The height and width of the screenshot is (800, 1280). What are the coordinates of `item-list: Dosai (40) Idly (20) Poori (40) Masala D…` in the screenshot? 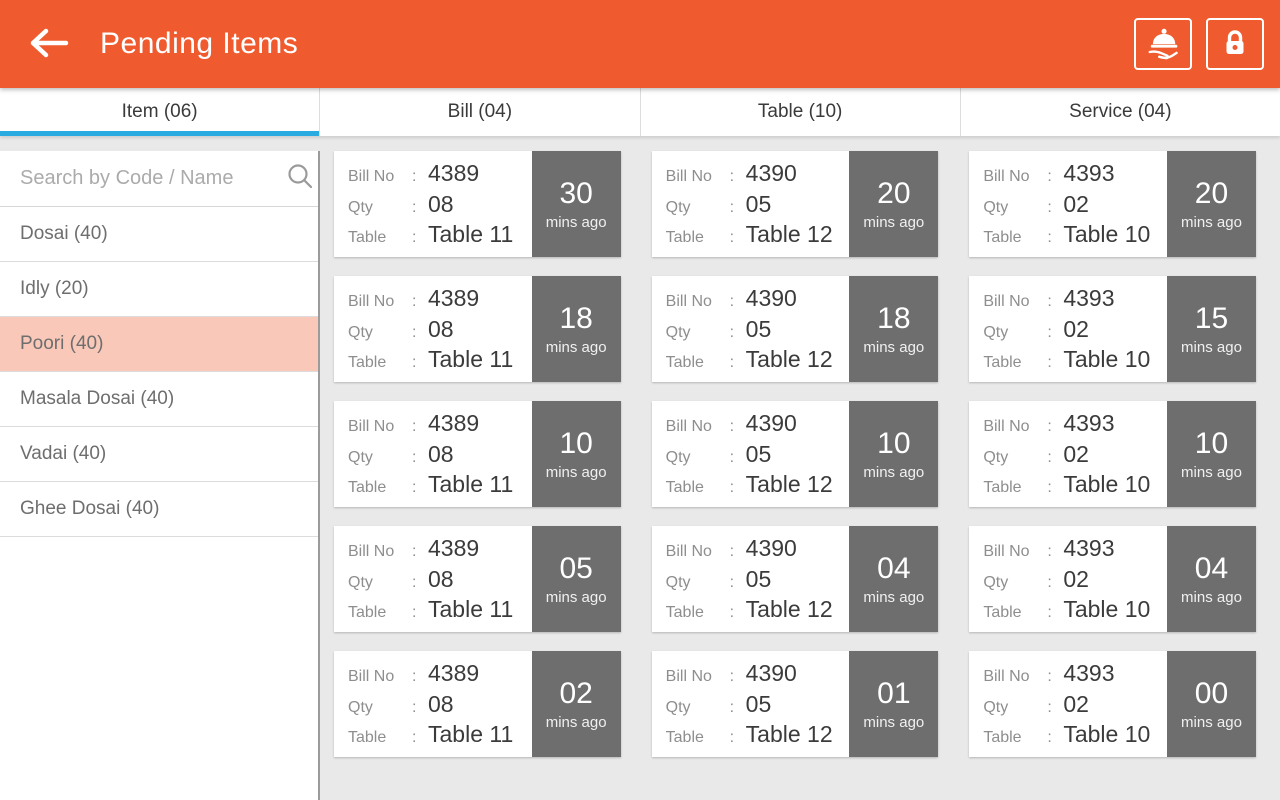 It's located at (159, 372).